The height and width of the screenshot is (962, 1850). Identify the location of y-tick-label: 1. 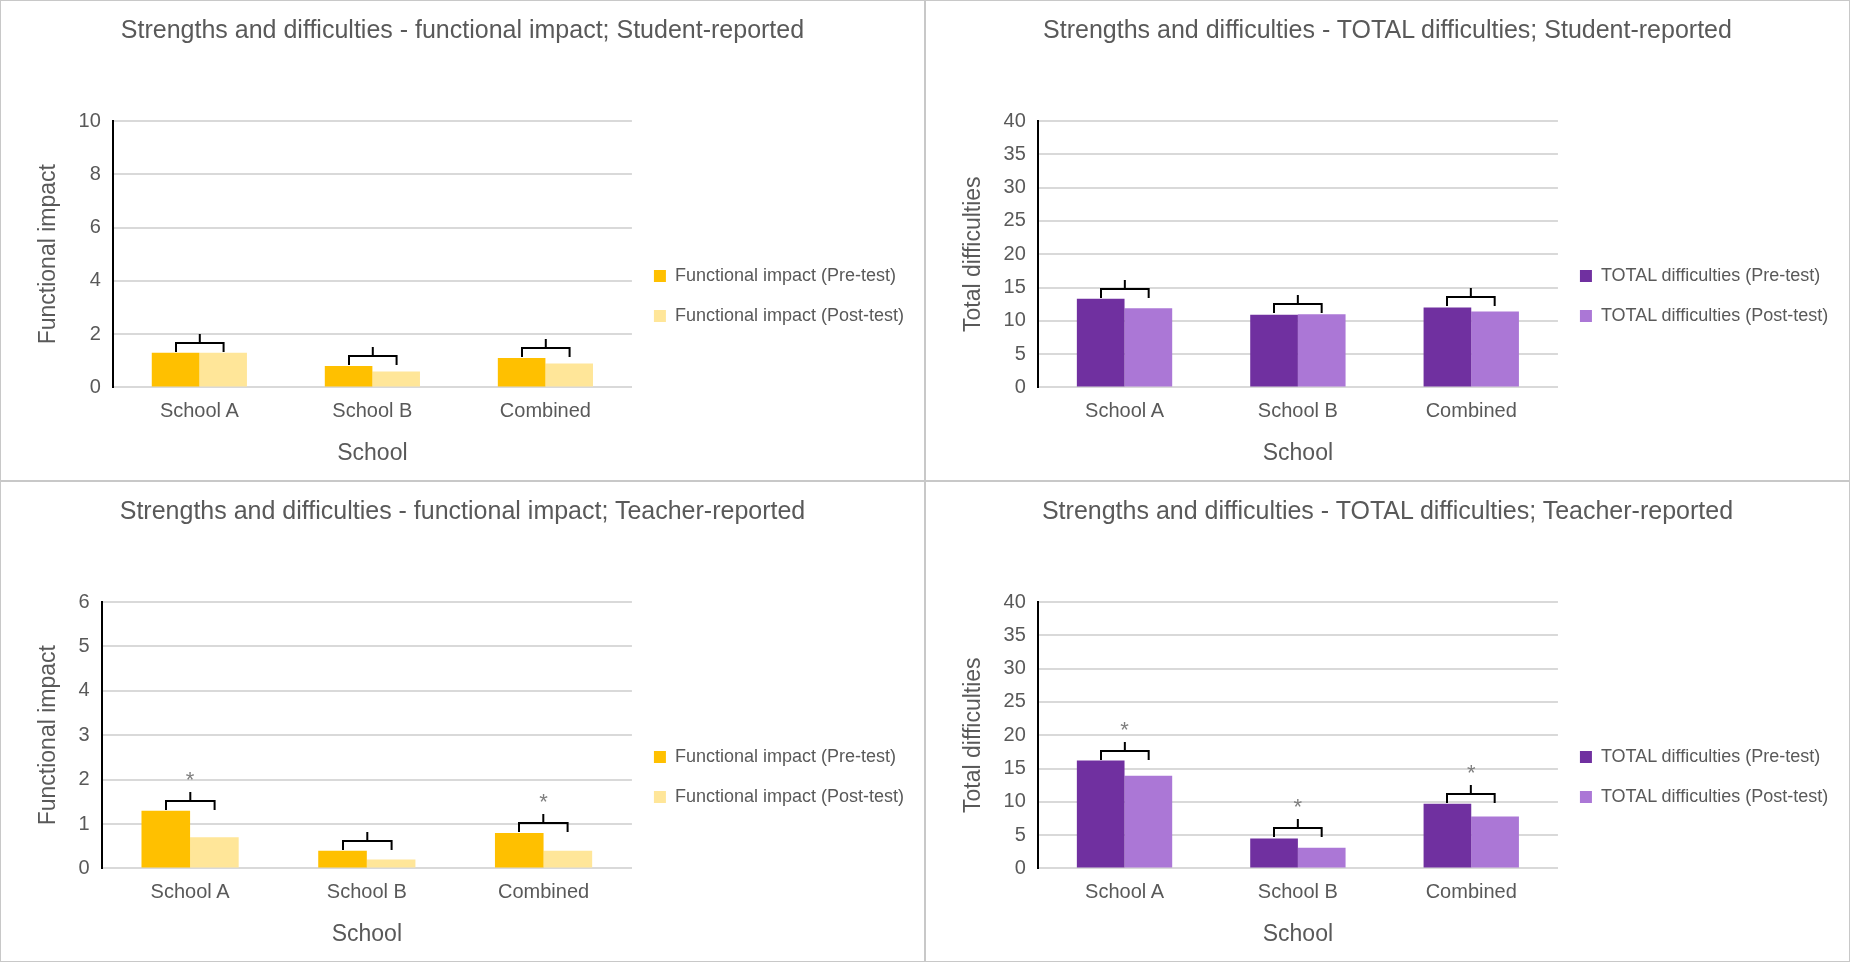
(84, 822).